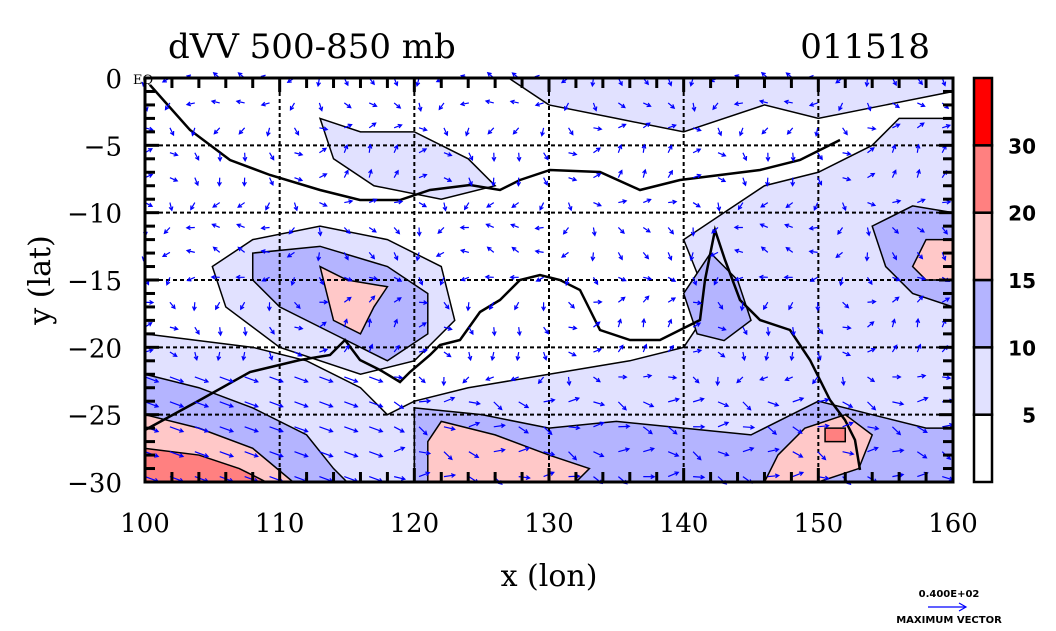 This screenshot has width=1056, height=631. Describe the element at coordinates (684, 524) in the screenshot. I see `x-tick-label: 140` at that location.